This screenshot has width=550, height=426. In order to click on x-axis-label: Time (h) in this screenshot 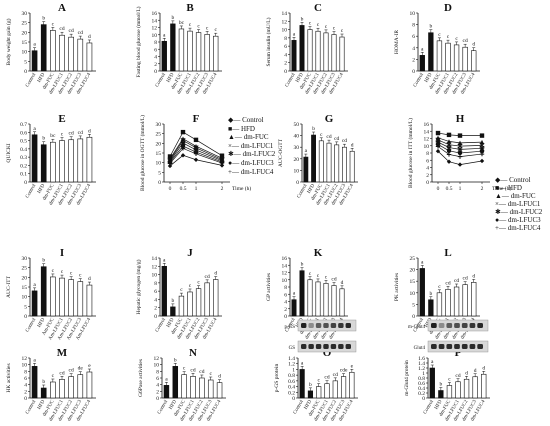, I will do `click(501, 188)`.